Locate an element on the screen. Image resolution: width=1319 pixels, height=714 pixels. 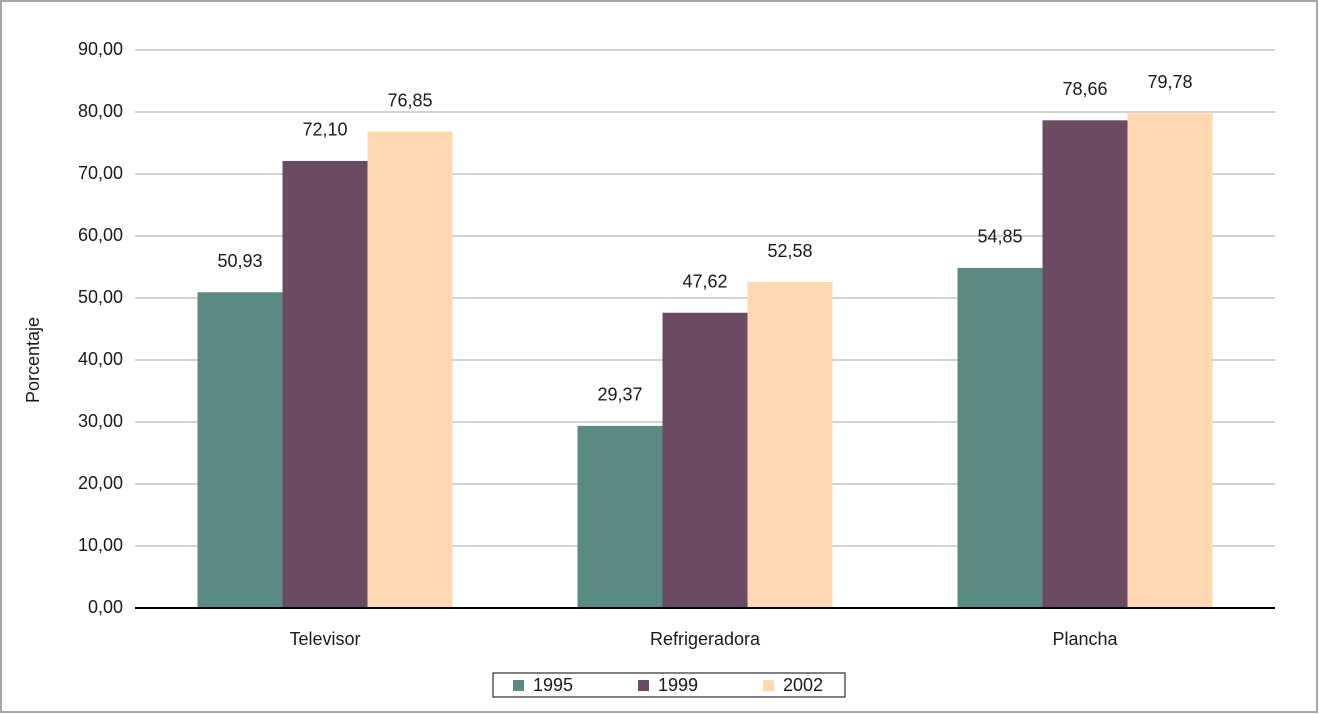
value-label: 54,85 is located at coordinates (999, 237).